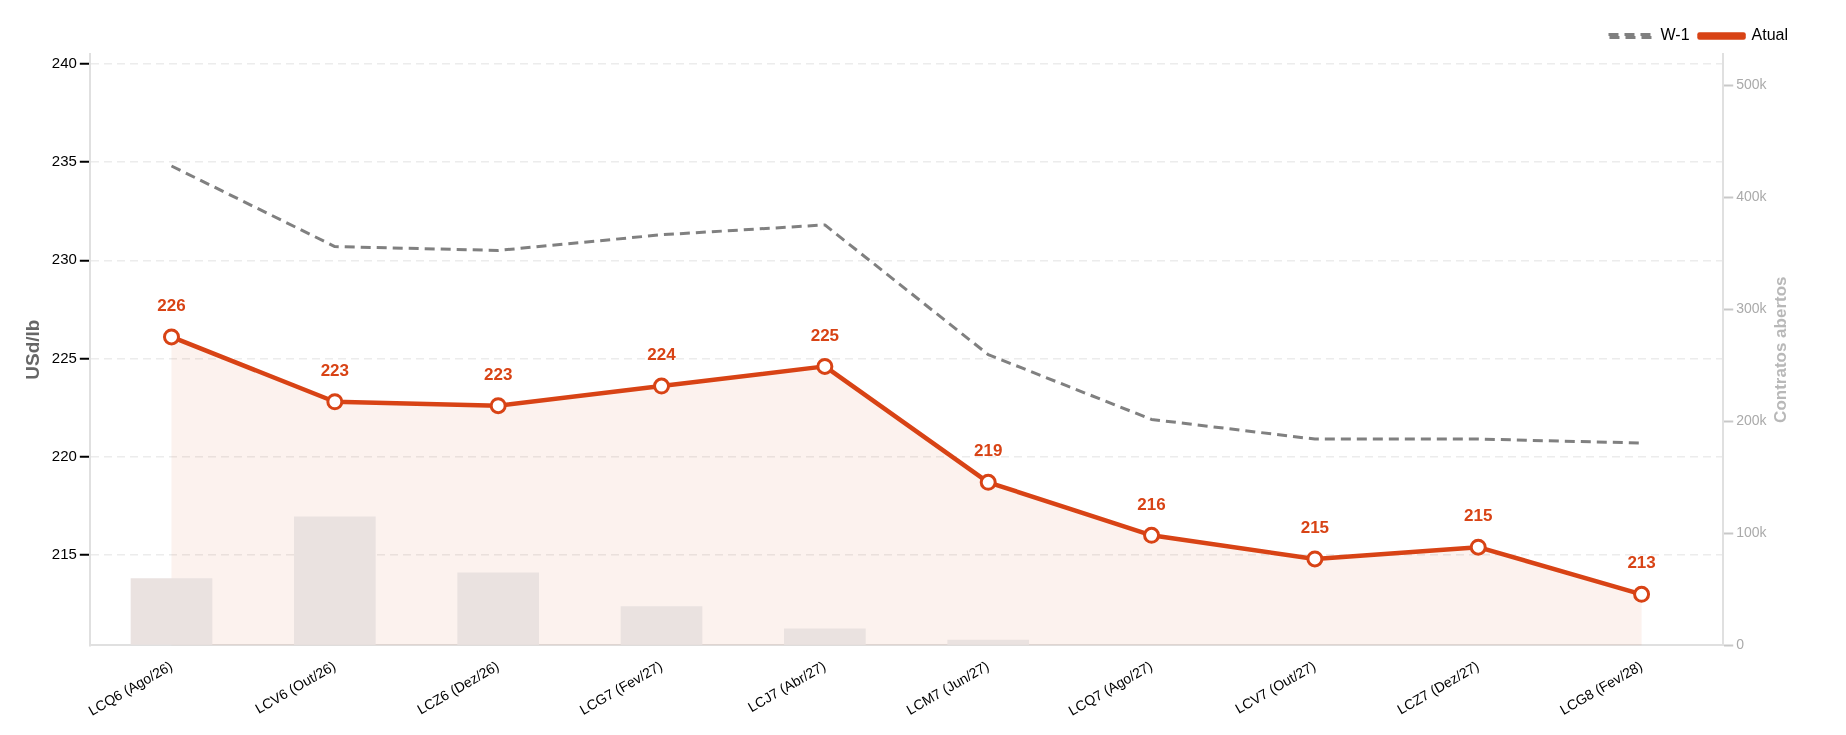 The width and height of the screenshot is (1846, 735). I want to click on y-tick-label: 235, so click(64, 161).